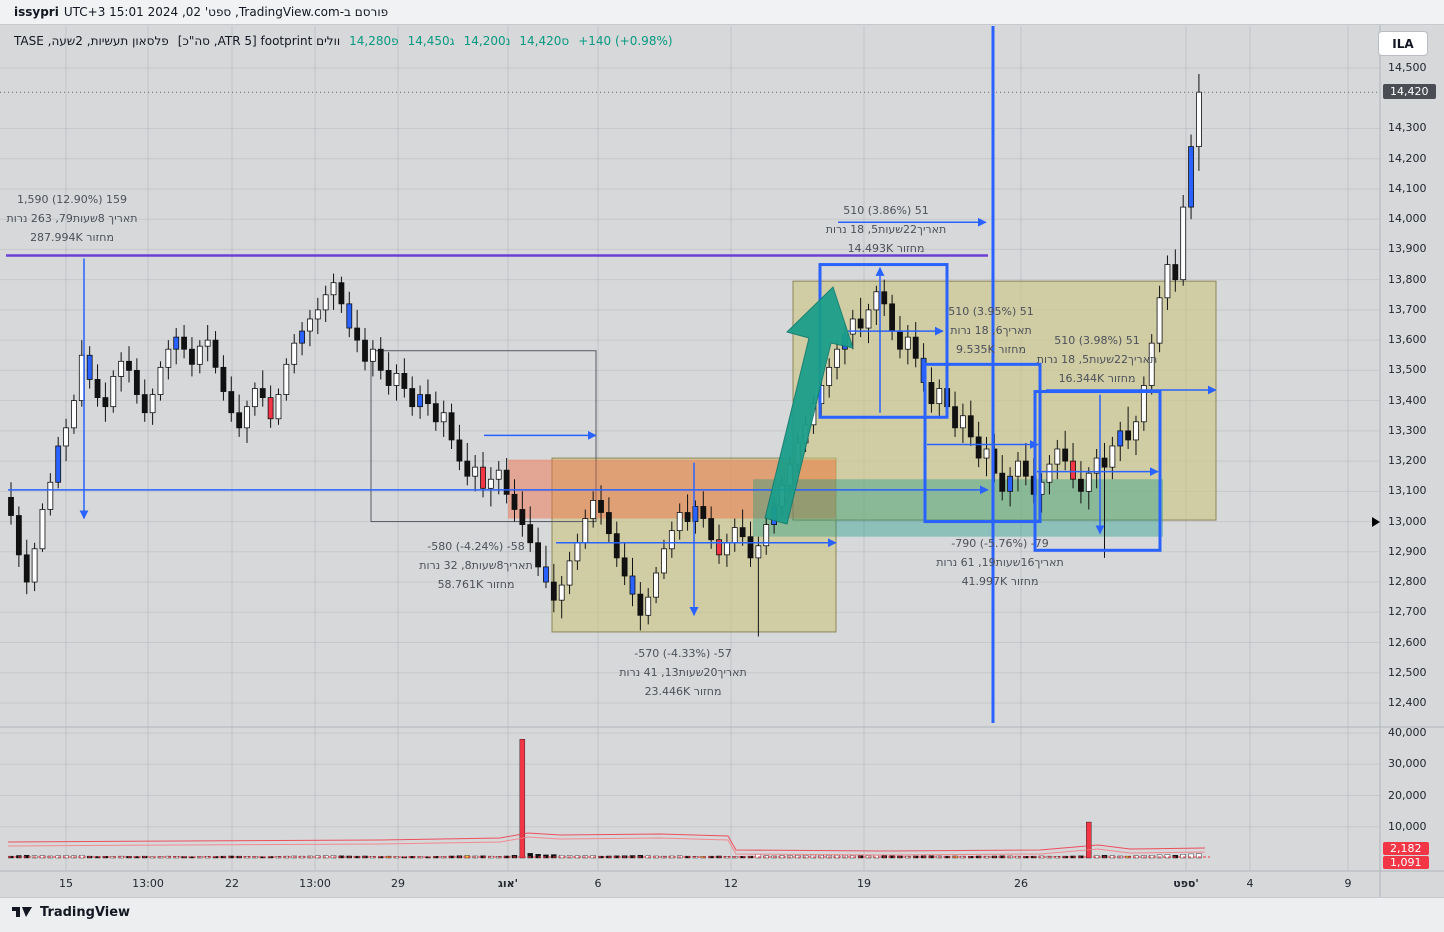 This screenshot has width=1444, height=932. I want to click on last-price-badge: 14,420, so click(1409, 91).